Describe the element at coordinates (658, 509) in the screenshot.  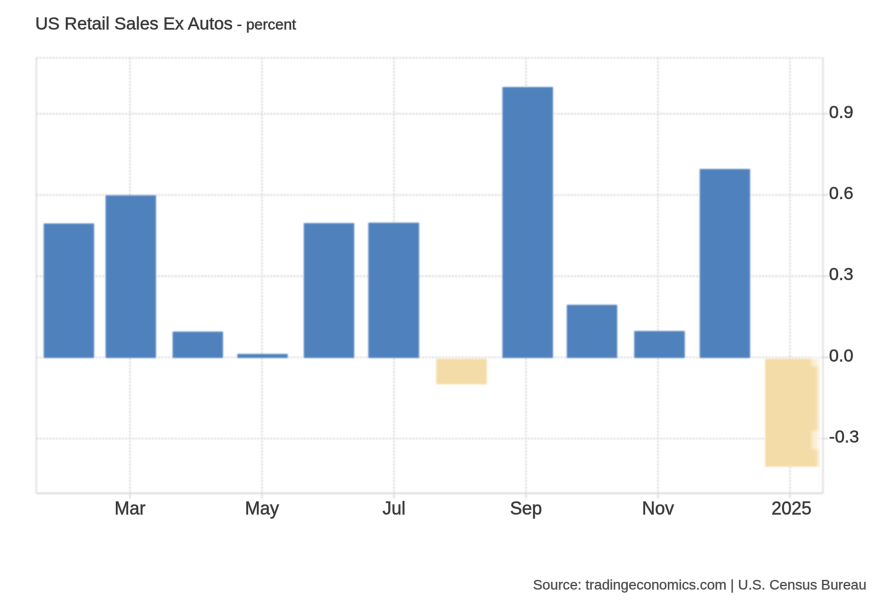
I see `svg-text: Nov` at that location.